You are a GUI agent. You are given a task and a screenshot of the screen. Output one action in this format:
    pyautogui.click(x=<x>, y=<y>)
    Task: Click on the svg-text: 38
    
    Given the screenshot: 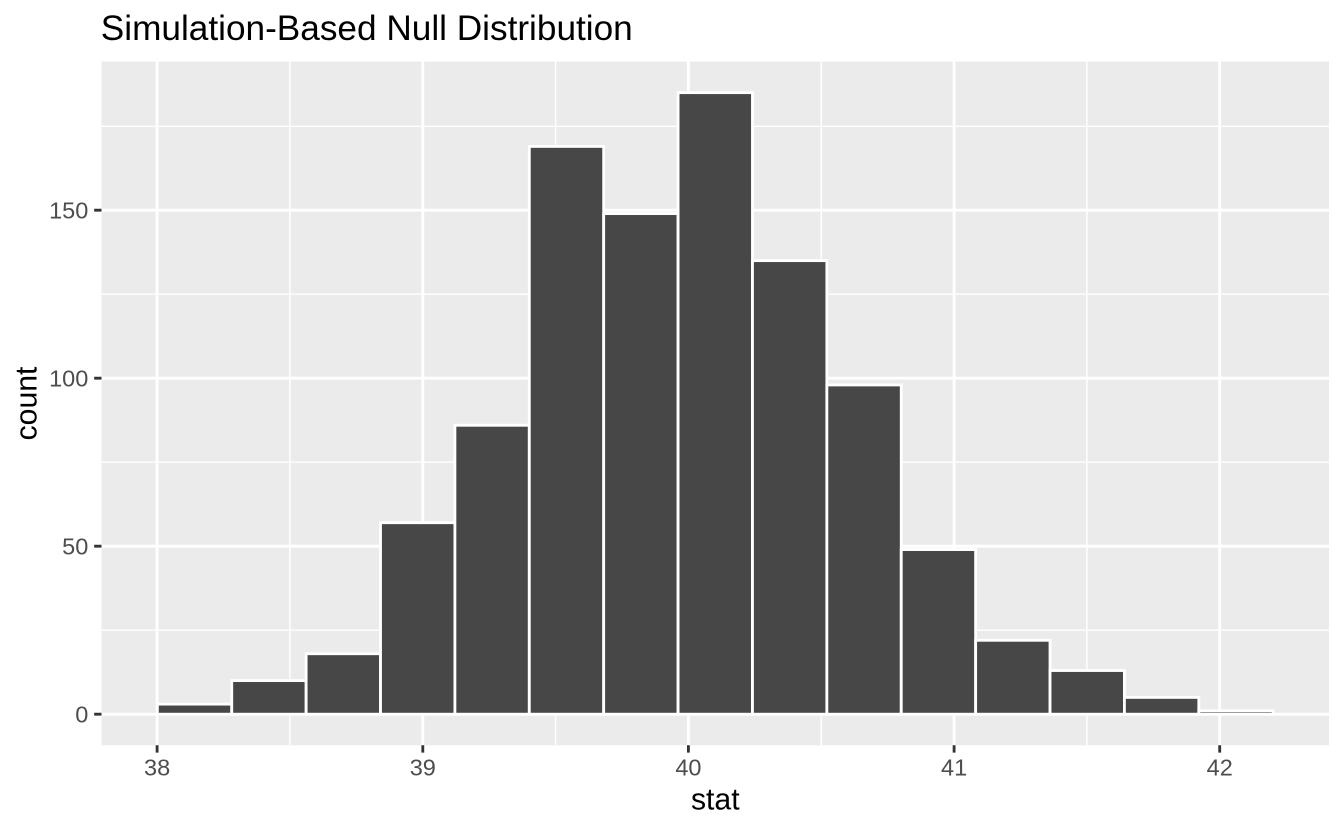 What is the action you would take?
    pyautogui.click(x=157, y=767)
    